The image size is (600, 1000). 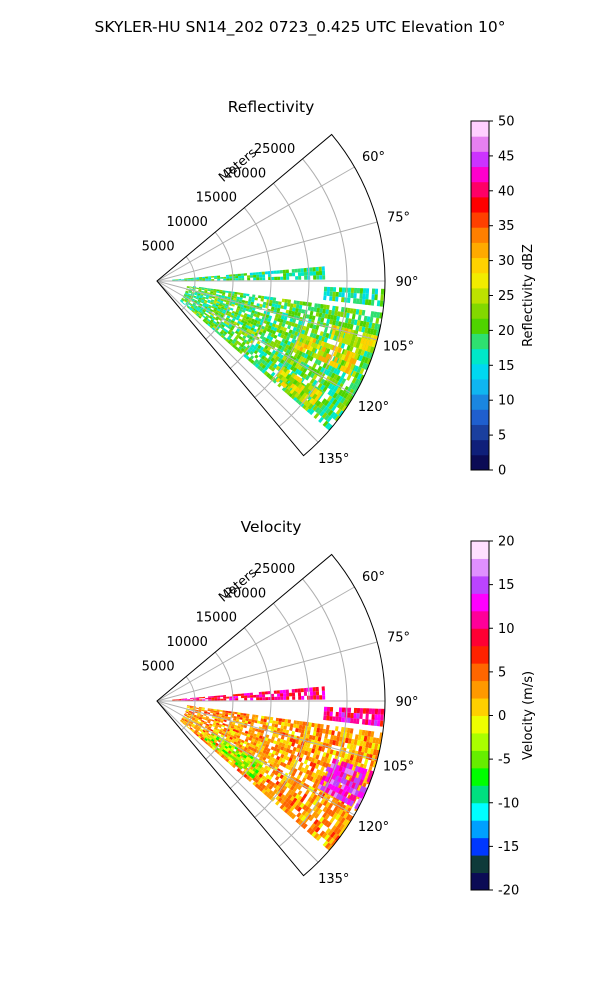 I want to click on velocity-colorbar-swatch, so click(x=480, y=846).